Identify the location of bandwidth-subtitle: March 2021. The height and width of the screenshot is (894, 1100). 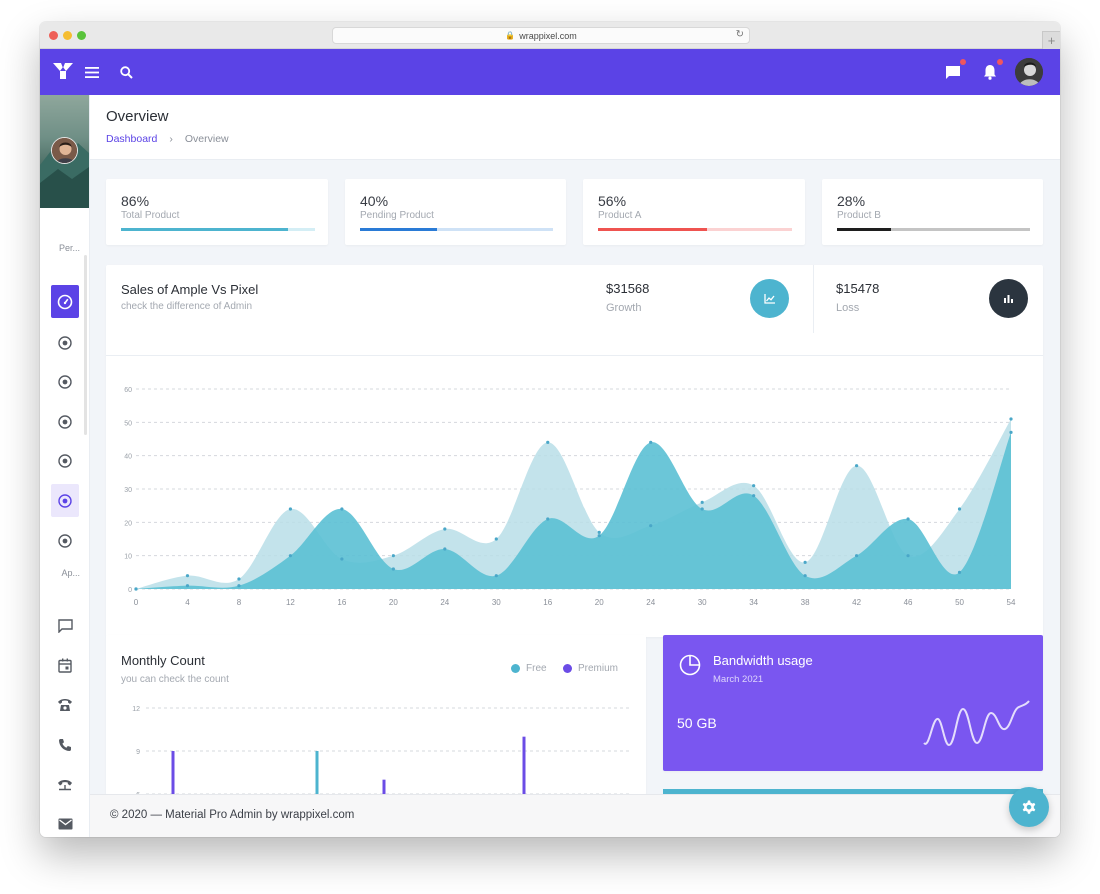
(738, 679).